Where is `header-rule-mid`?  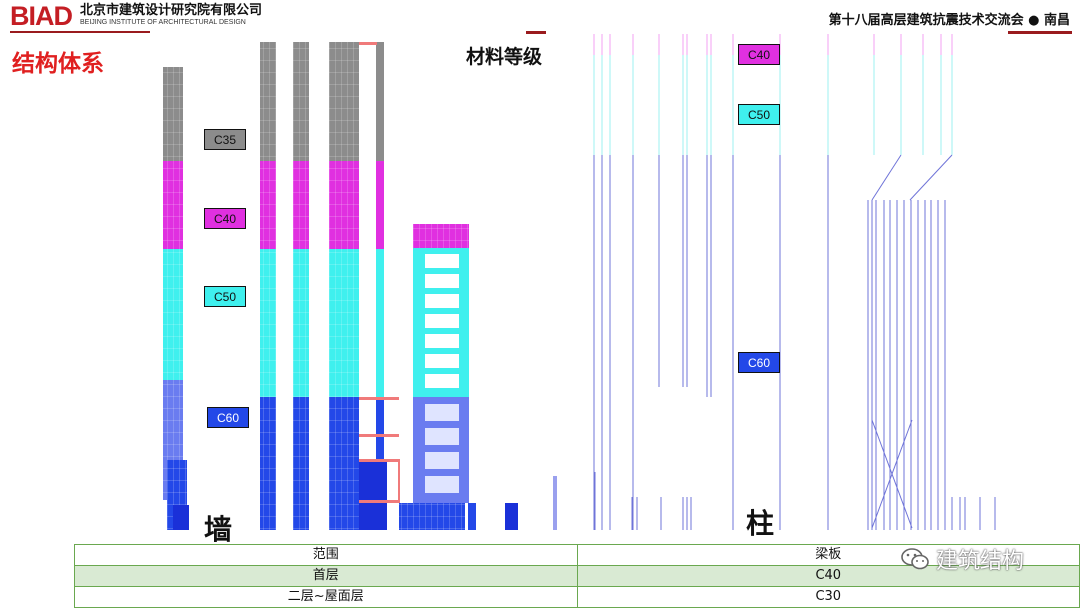
header-rule-mid is located at coordinates (536, 32).